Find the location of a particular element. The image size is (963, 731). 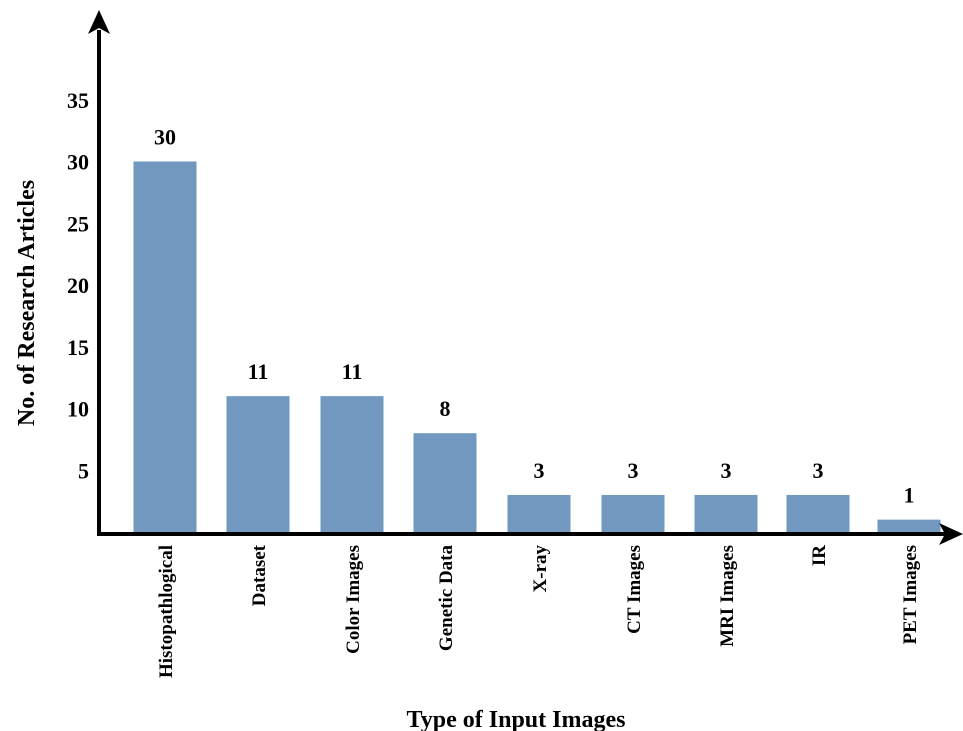

data-label-1: 11 is located at coordinates (258, 371).